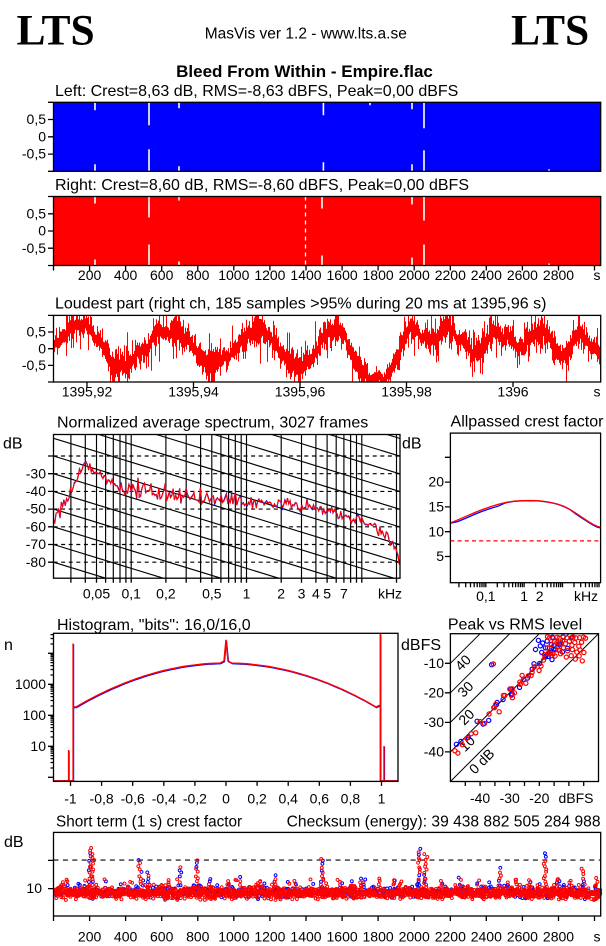 This screenshot has width=606, height=946. Describe the element at coordinates (463, 662) in the screenshot. I see `svg-text: 40` at that location.